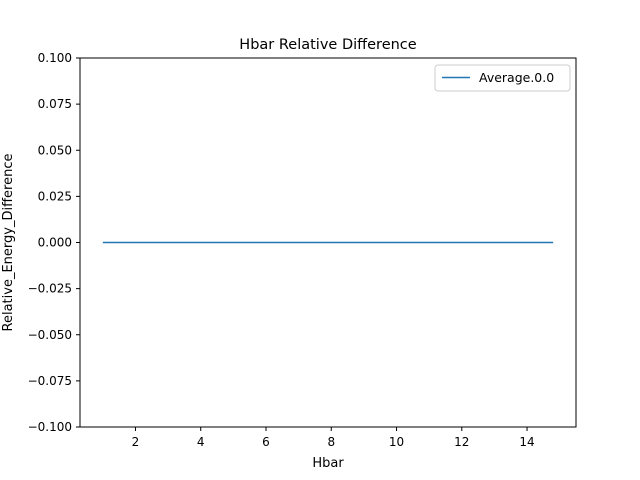 The image size is (640, 480). I want to click on legend: Average.0.0, so click(502, 78).